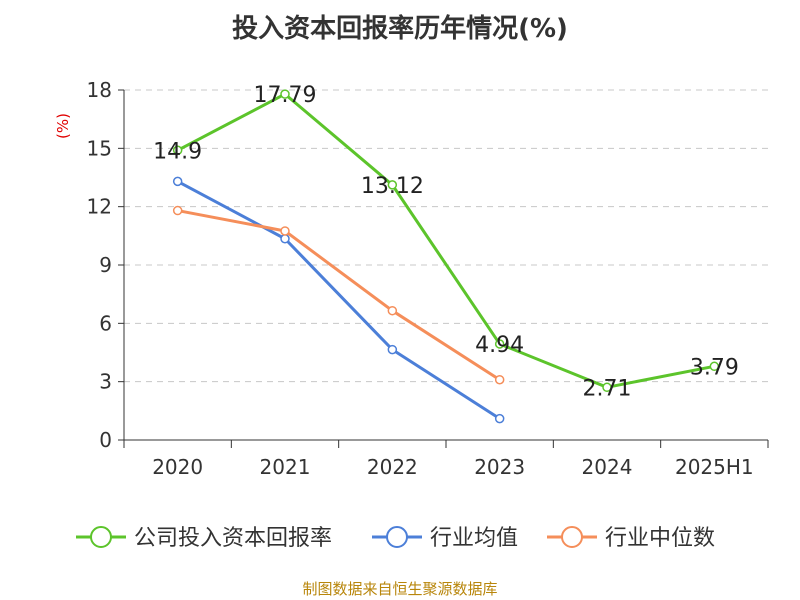  Describe the element at coordinates (63, 126) in the screenshot. I see `y-axis-label: (%)` at that location.